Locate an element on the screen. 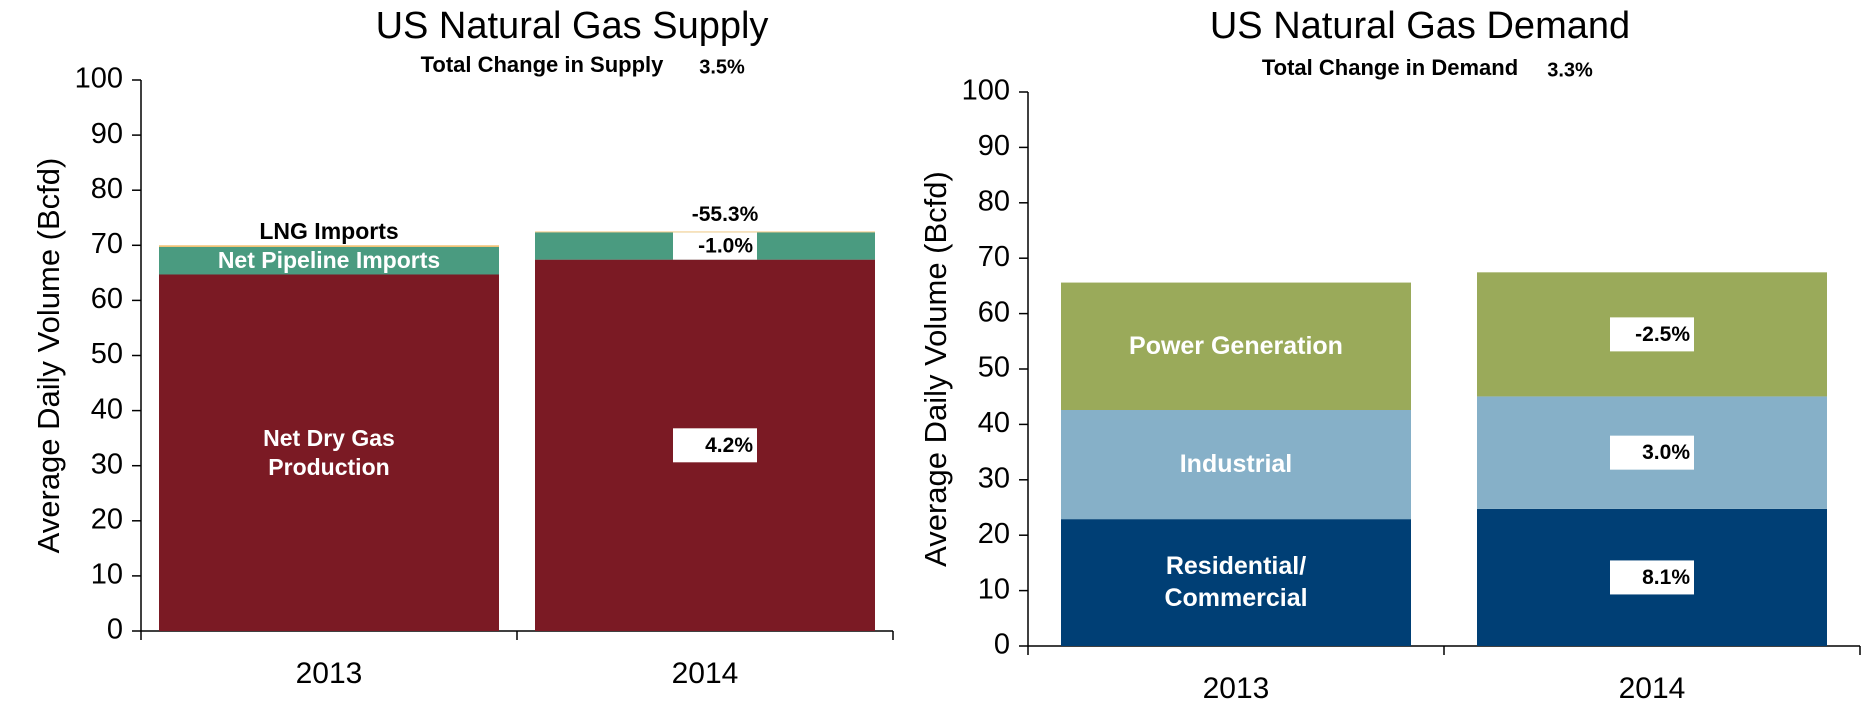  segment-label: Net Dry Gas Production is located at coordinates (329, 452).